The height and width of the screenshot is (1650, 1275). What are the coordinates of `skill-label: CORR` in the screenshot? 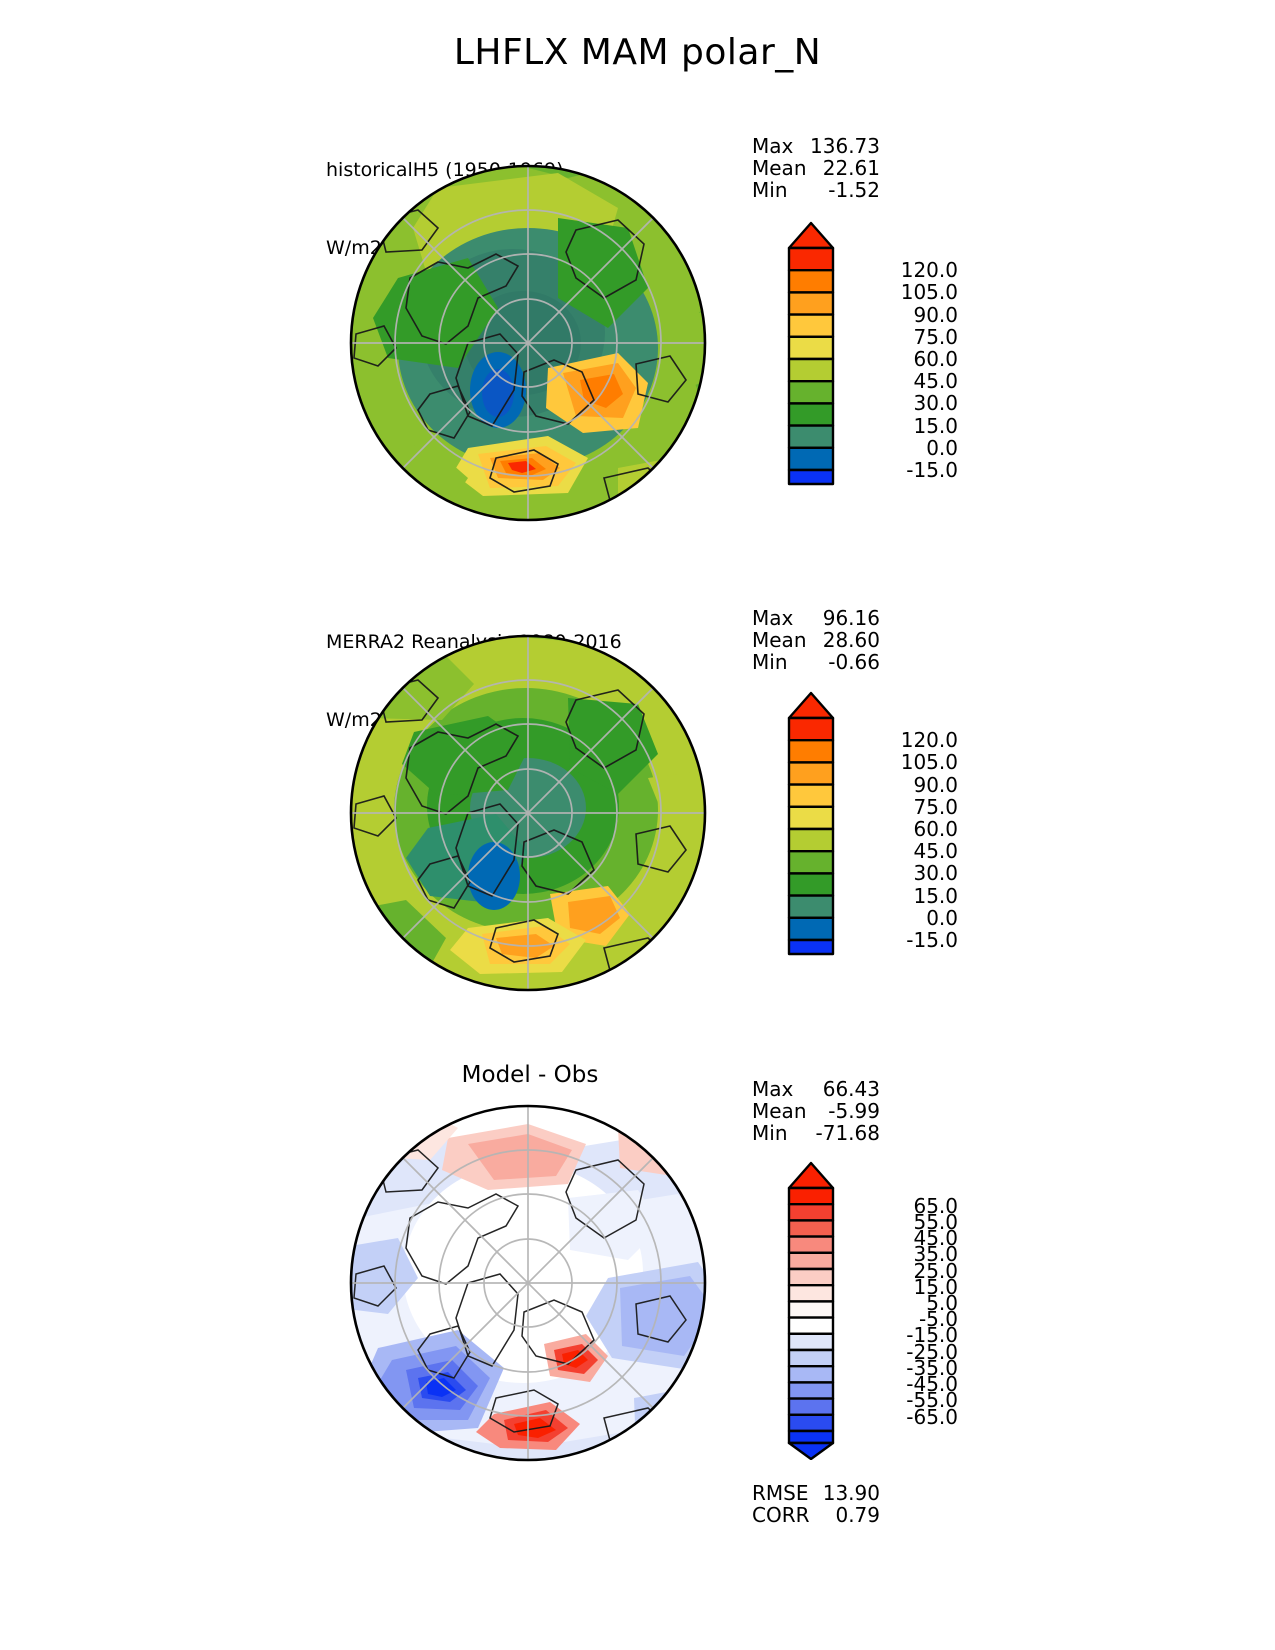 It's located at (781, 1515).